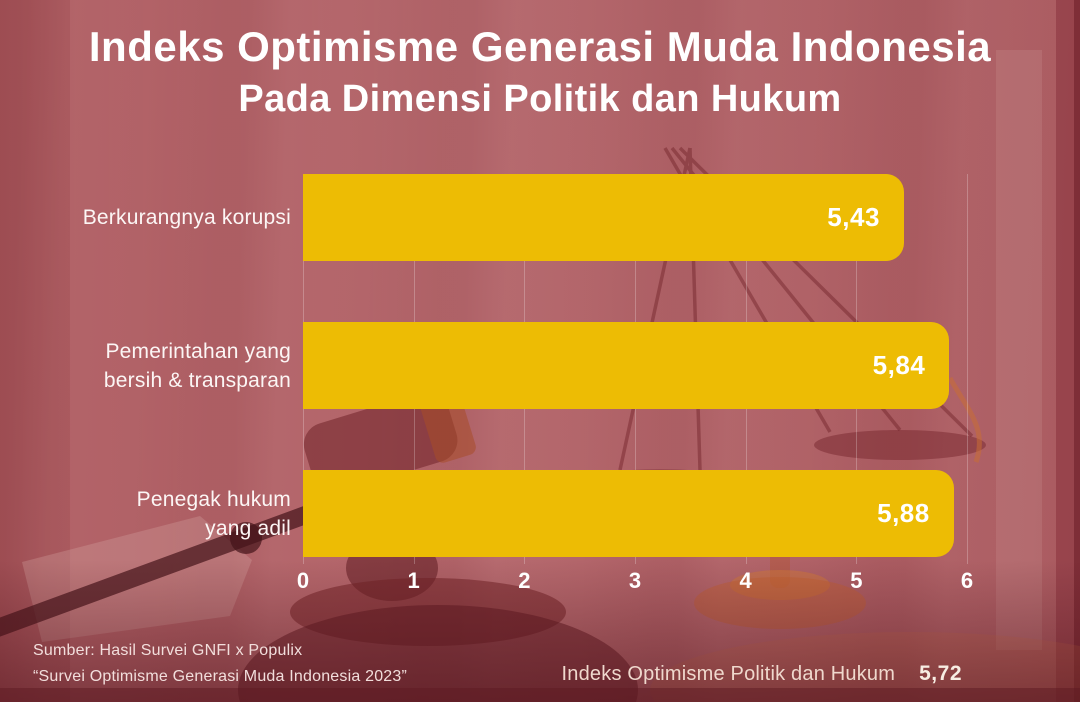 Image resolution: width=1080 pixels, height=702 pixels. I want to click on bar-value-label: 5,43, so click(853, 217).